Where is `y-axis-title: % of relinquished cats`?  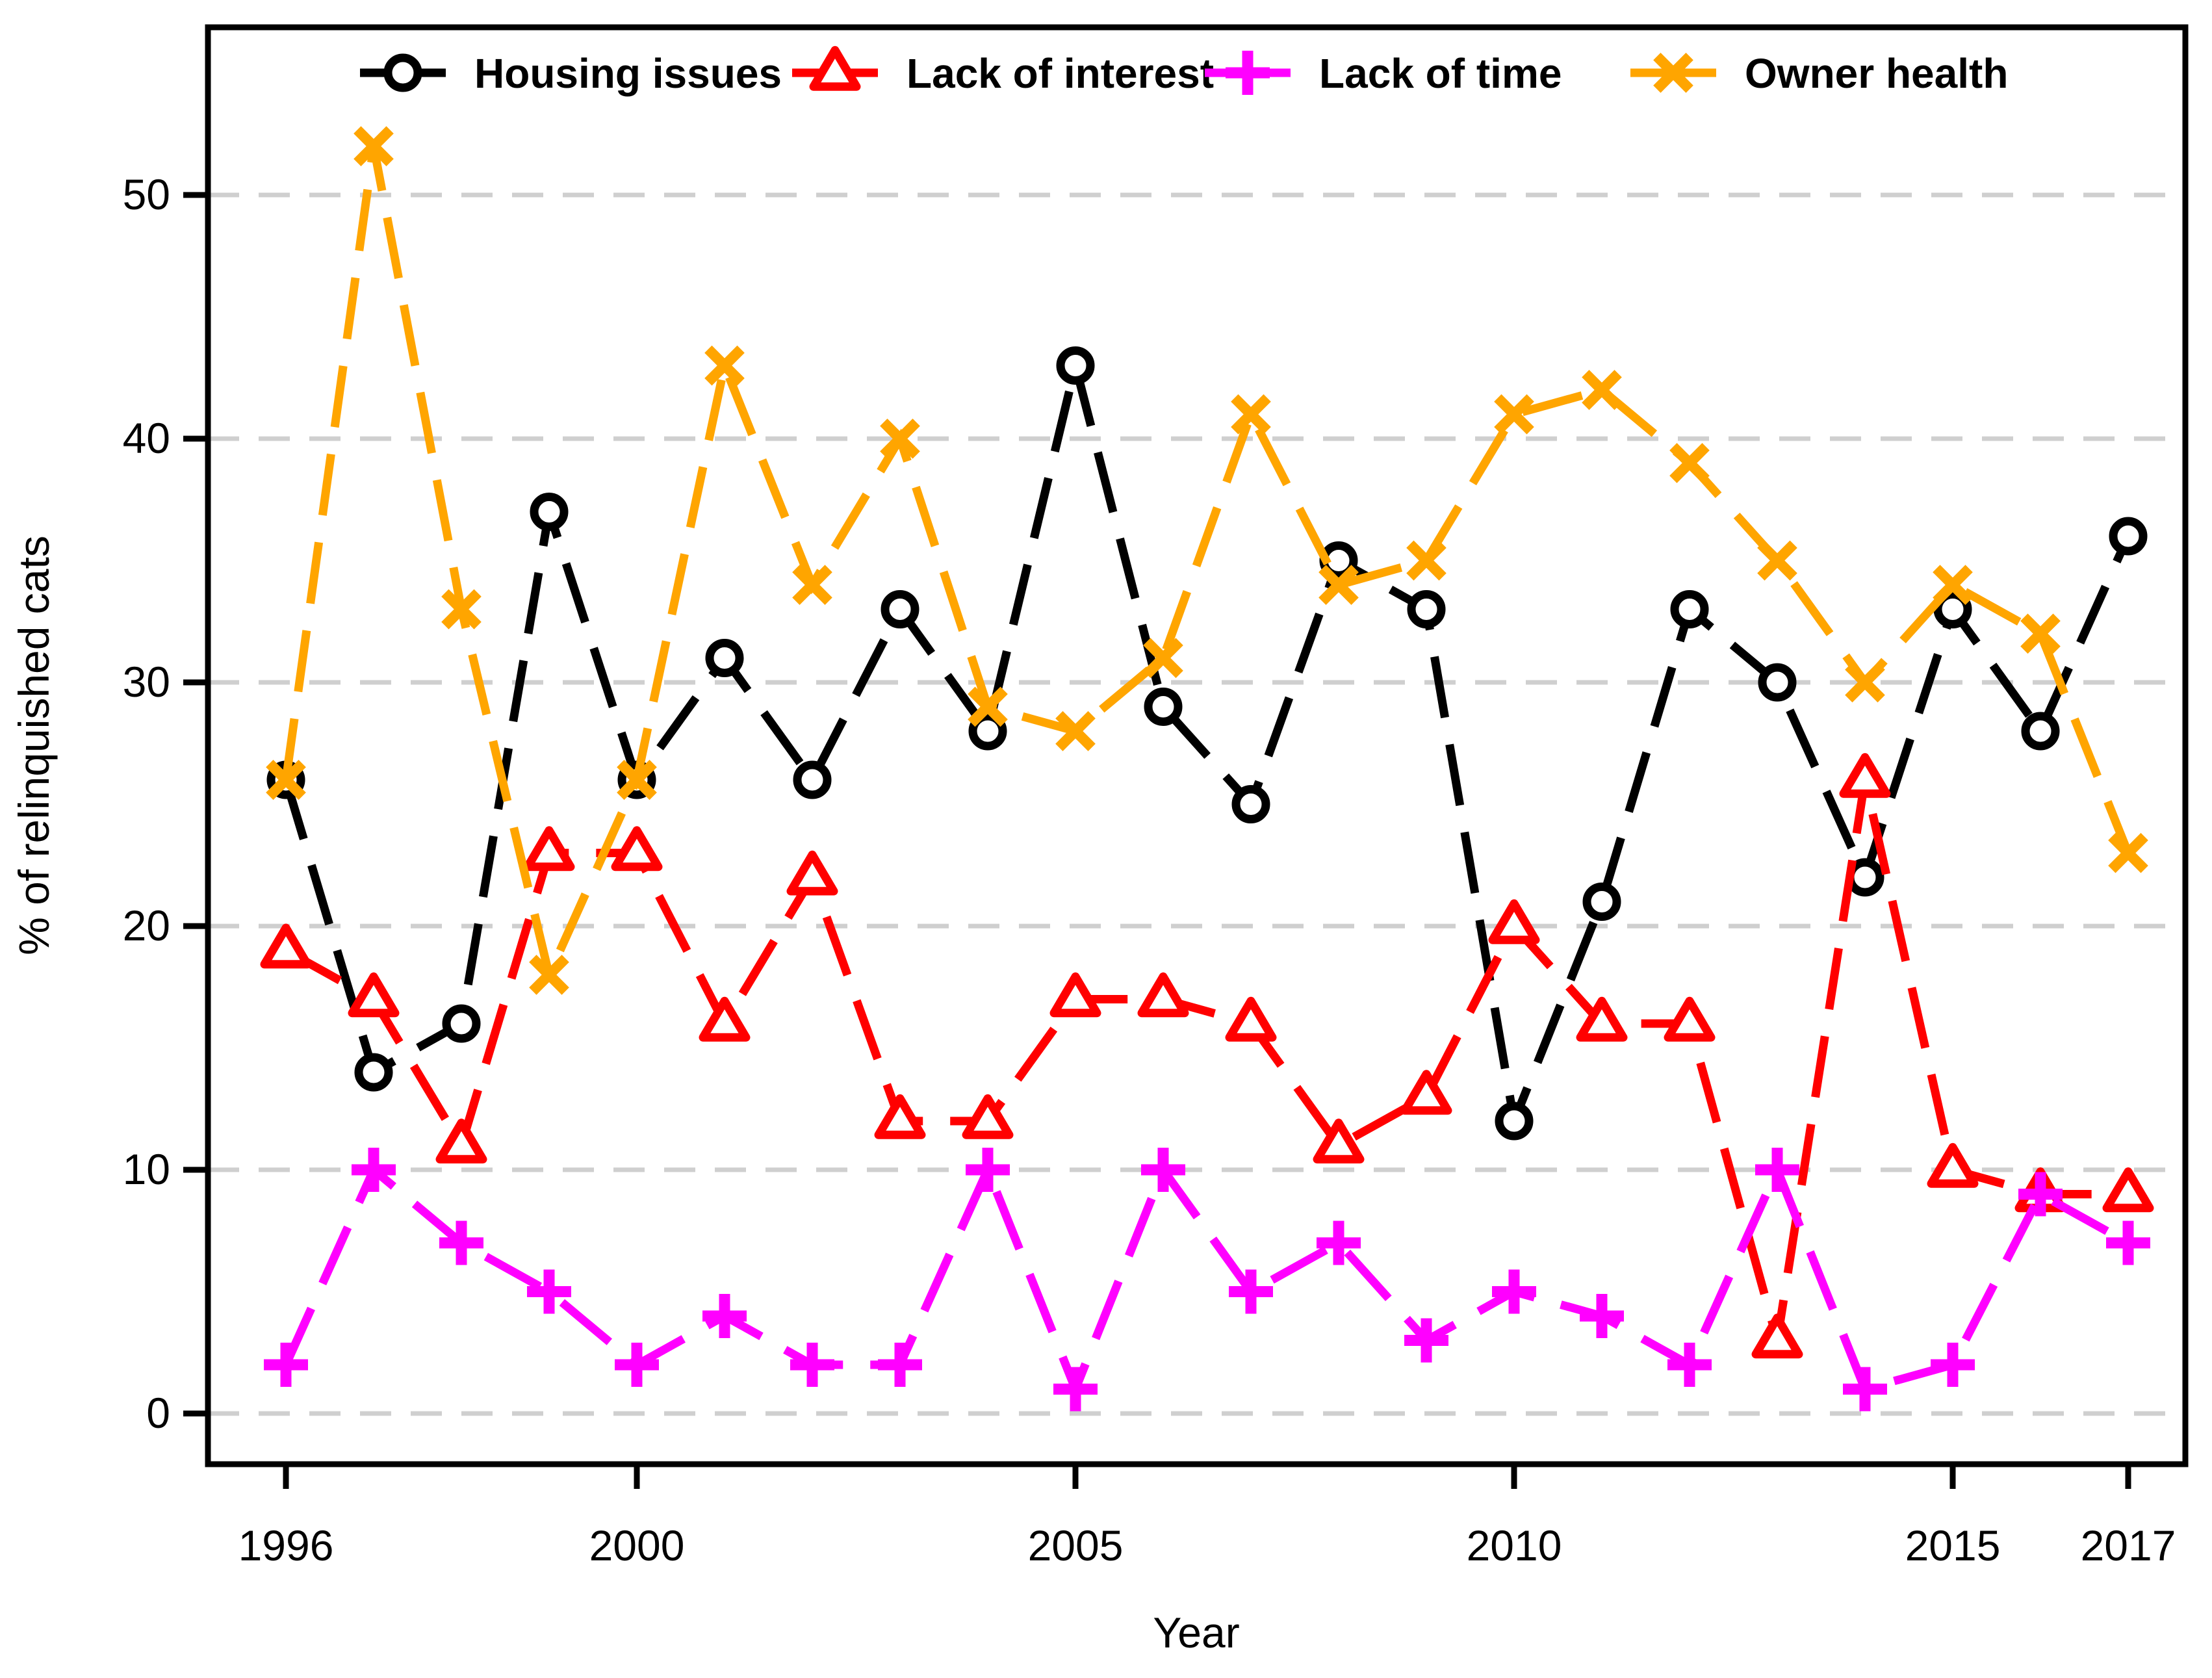
y-axis-title: % of relinquished cats is located at coordinates (34, 745).